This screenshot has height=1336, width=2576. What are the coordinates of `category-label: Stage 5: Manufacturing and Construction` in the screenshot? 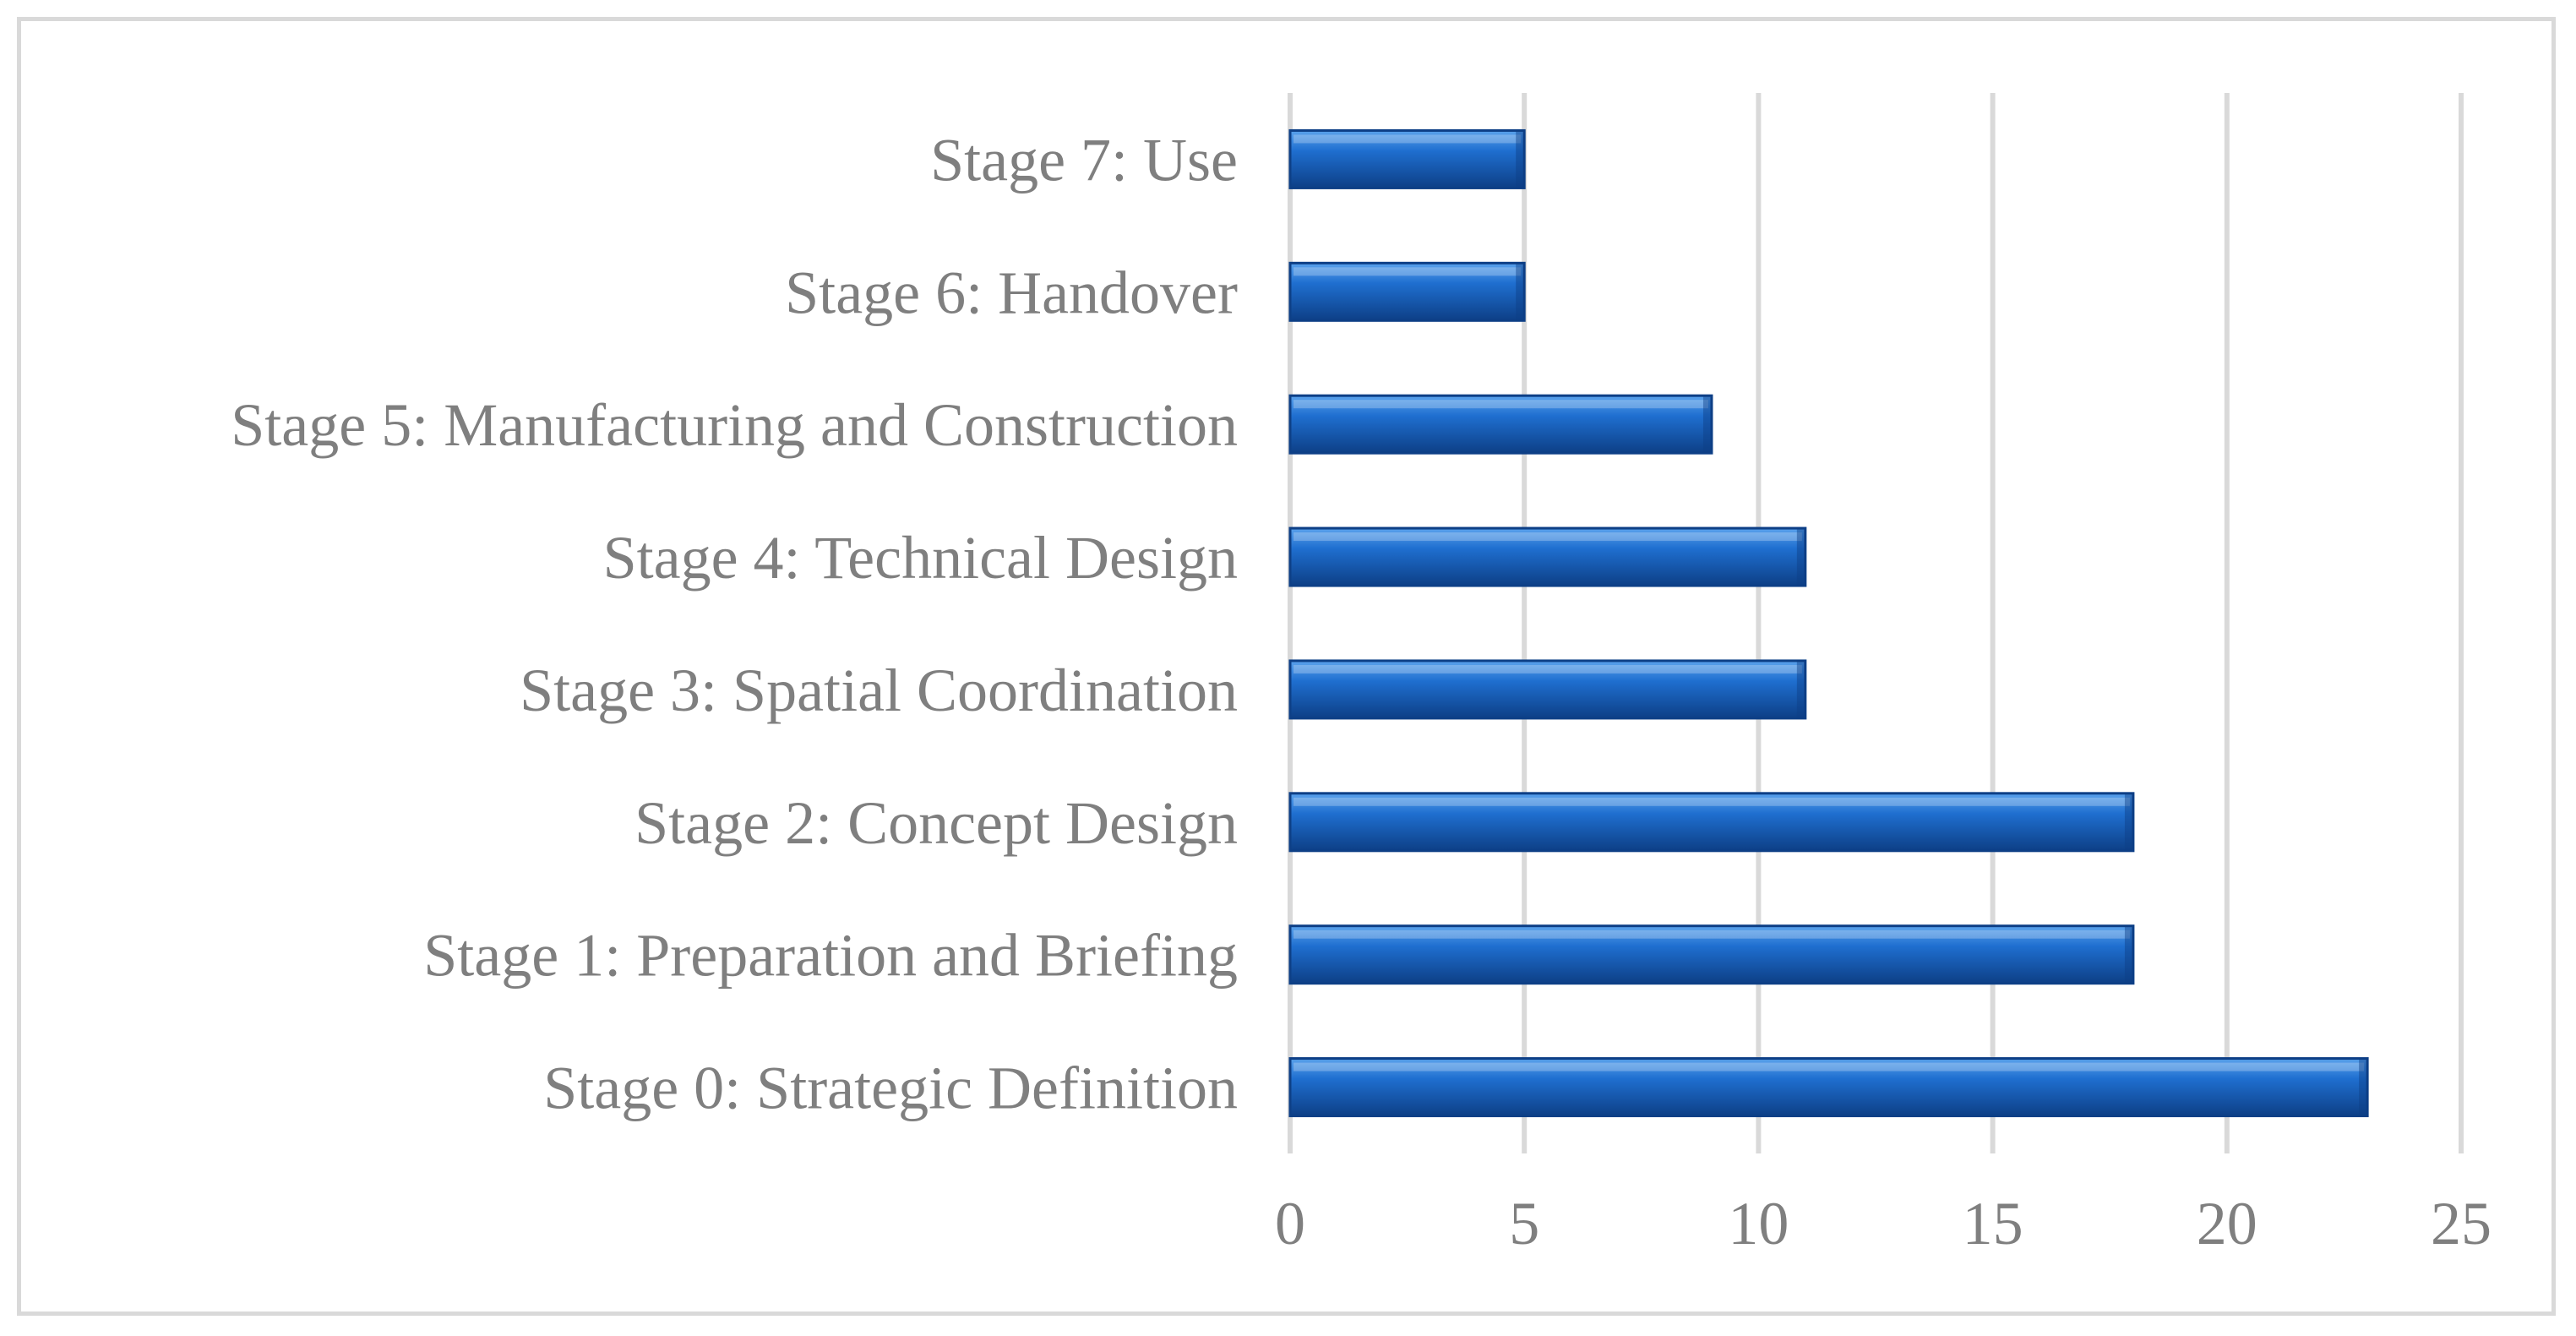 It's located at (734, 425).